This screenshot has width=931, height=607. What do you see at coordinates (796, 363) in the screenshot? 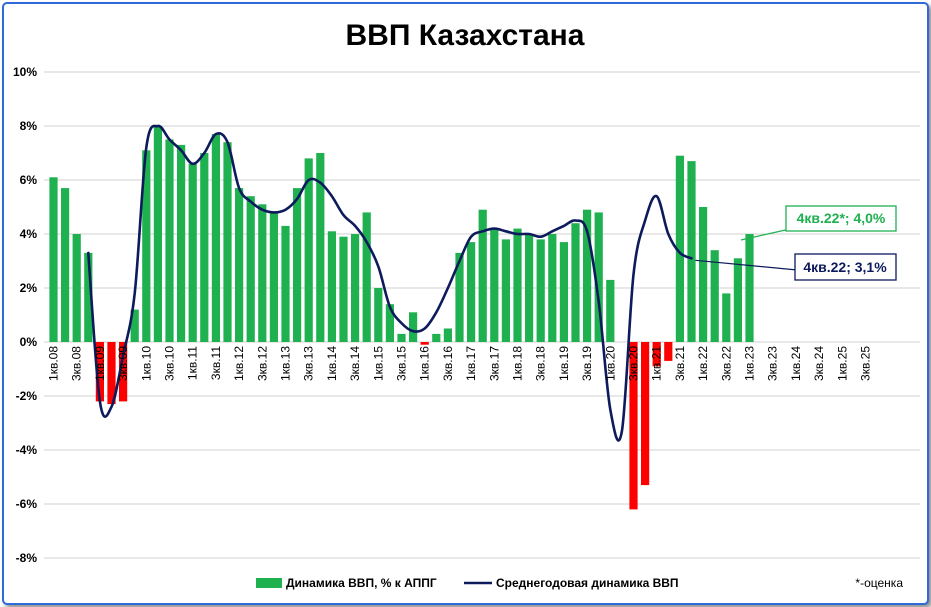
I see `x-tick-label: 1кв.24` at bounding box center [796, 363].